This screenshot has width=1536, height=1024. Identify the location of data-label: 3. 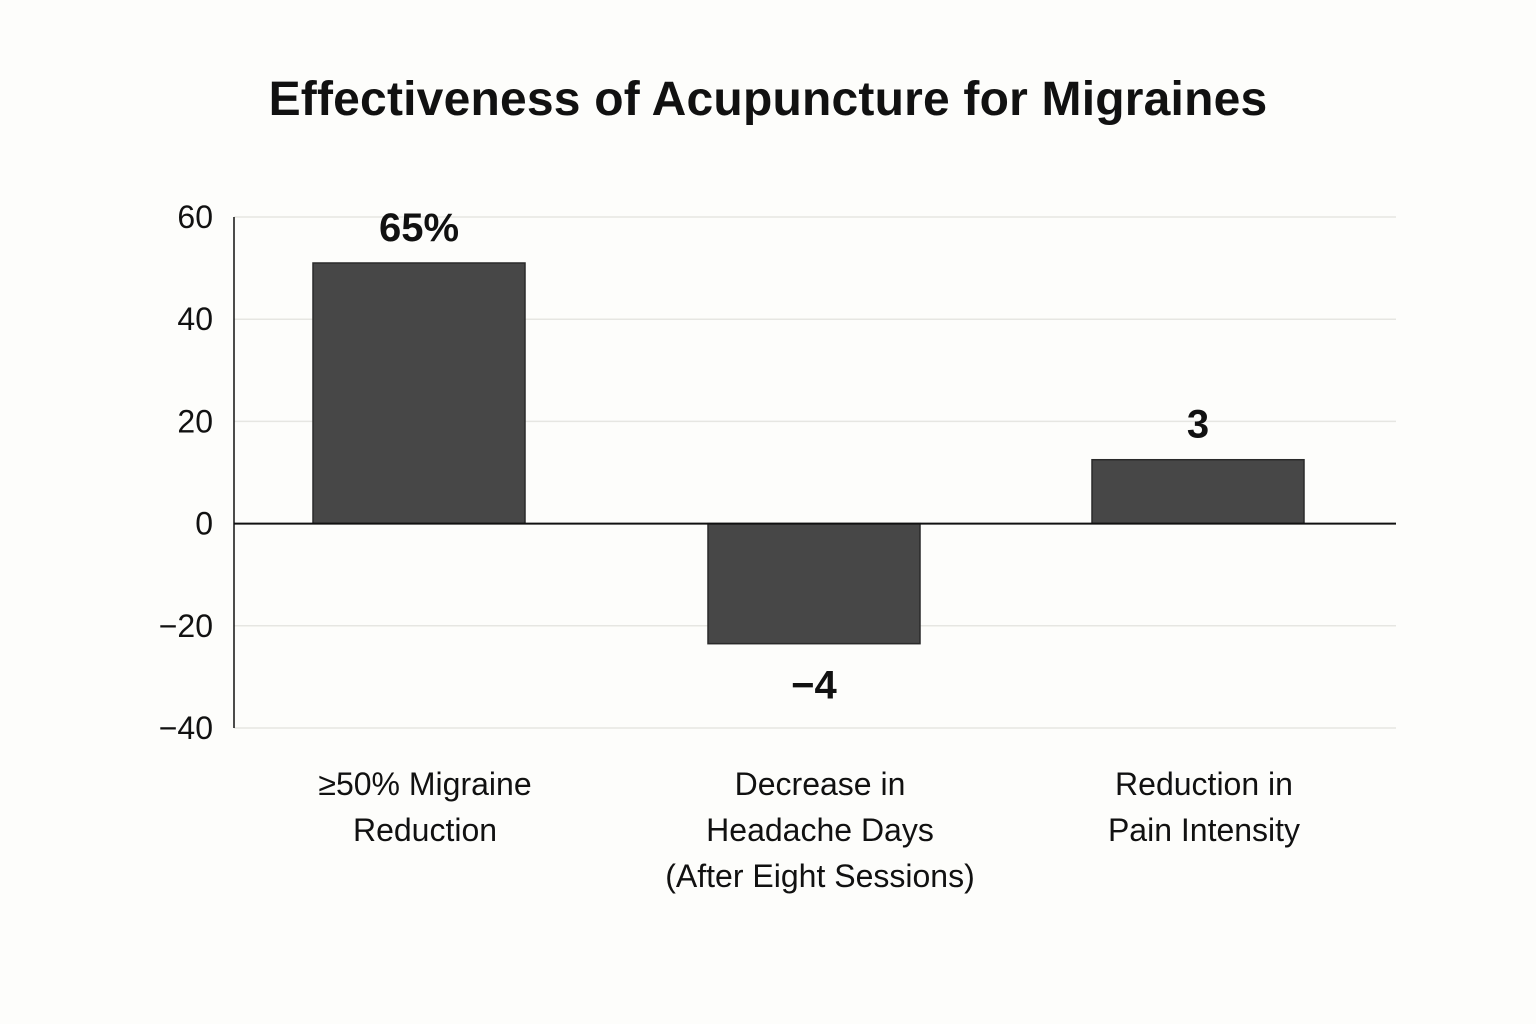
(1198, 425).